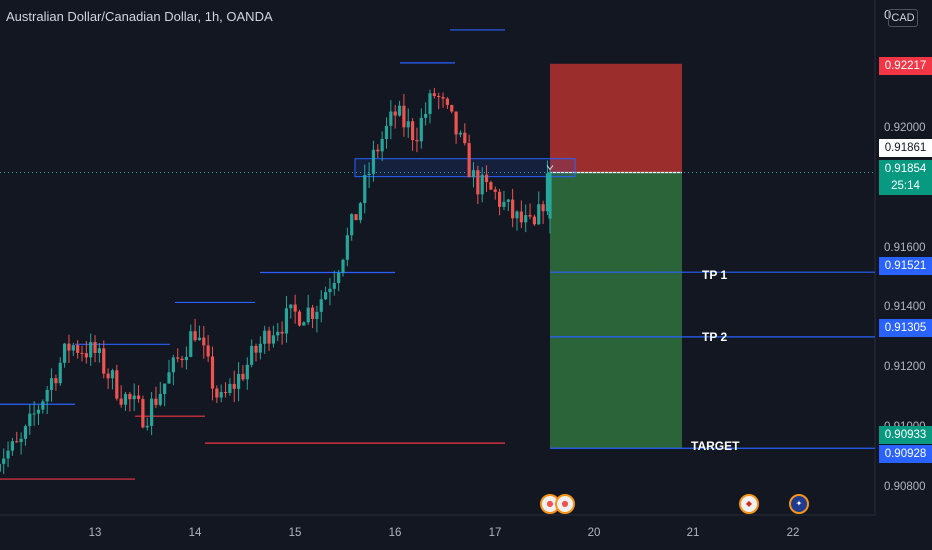  What do you see at coordinates (715, 275) in the screenshot?
I see `tp1-label: TP 1` at bounding box center [715, 275].